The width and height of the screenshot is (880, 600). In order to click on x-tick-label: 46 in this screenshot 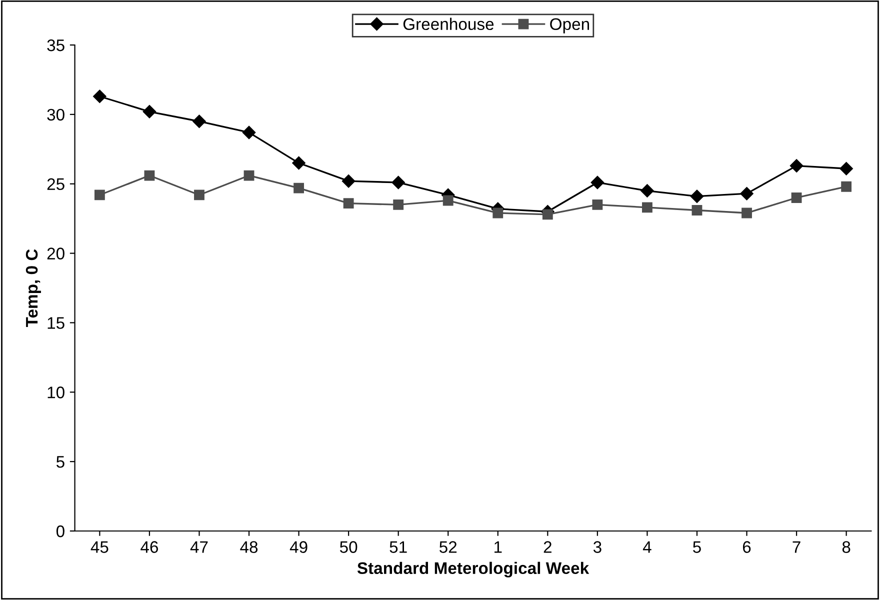, I will do `click(149, 547)`.